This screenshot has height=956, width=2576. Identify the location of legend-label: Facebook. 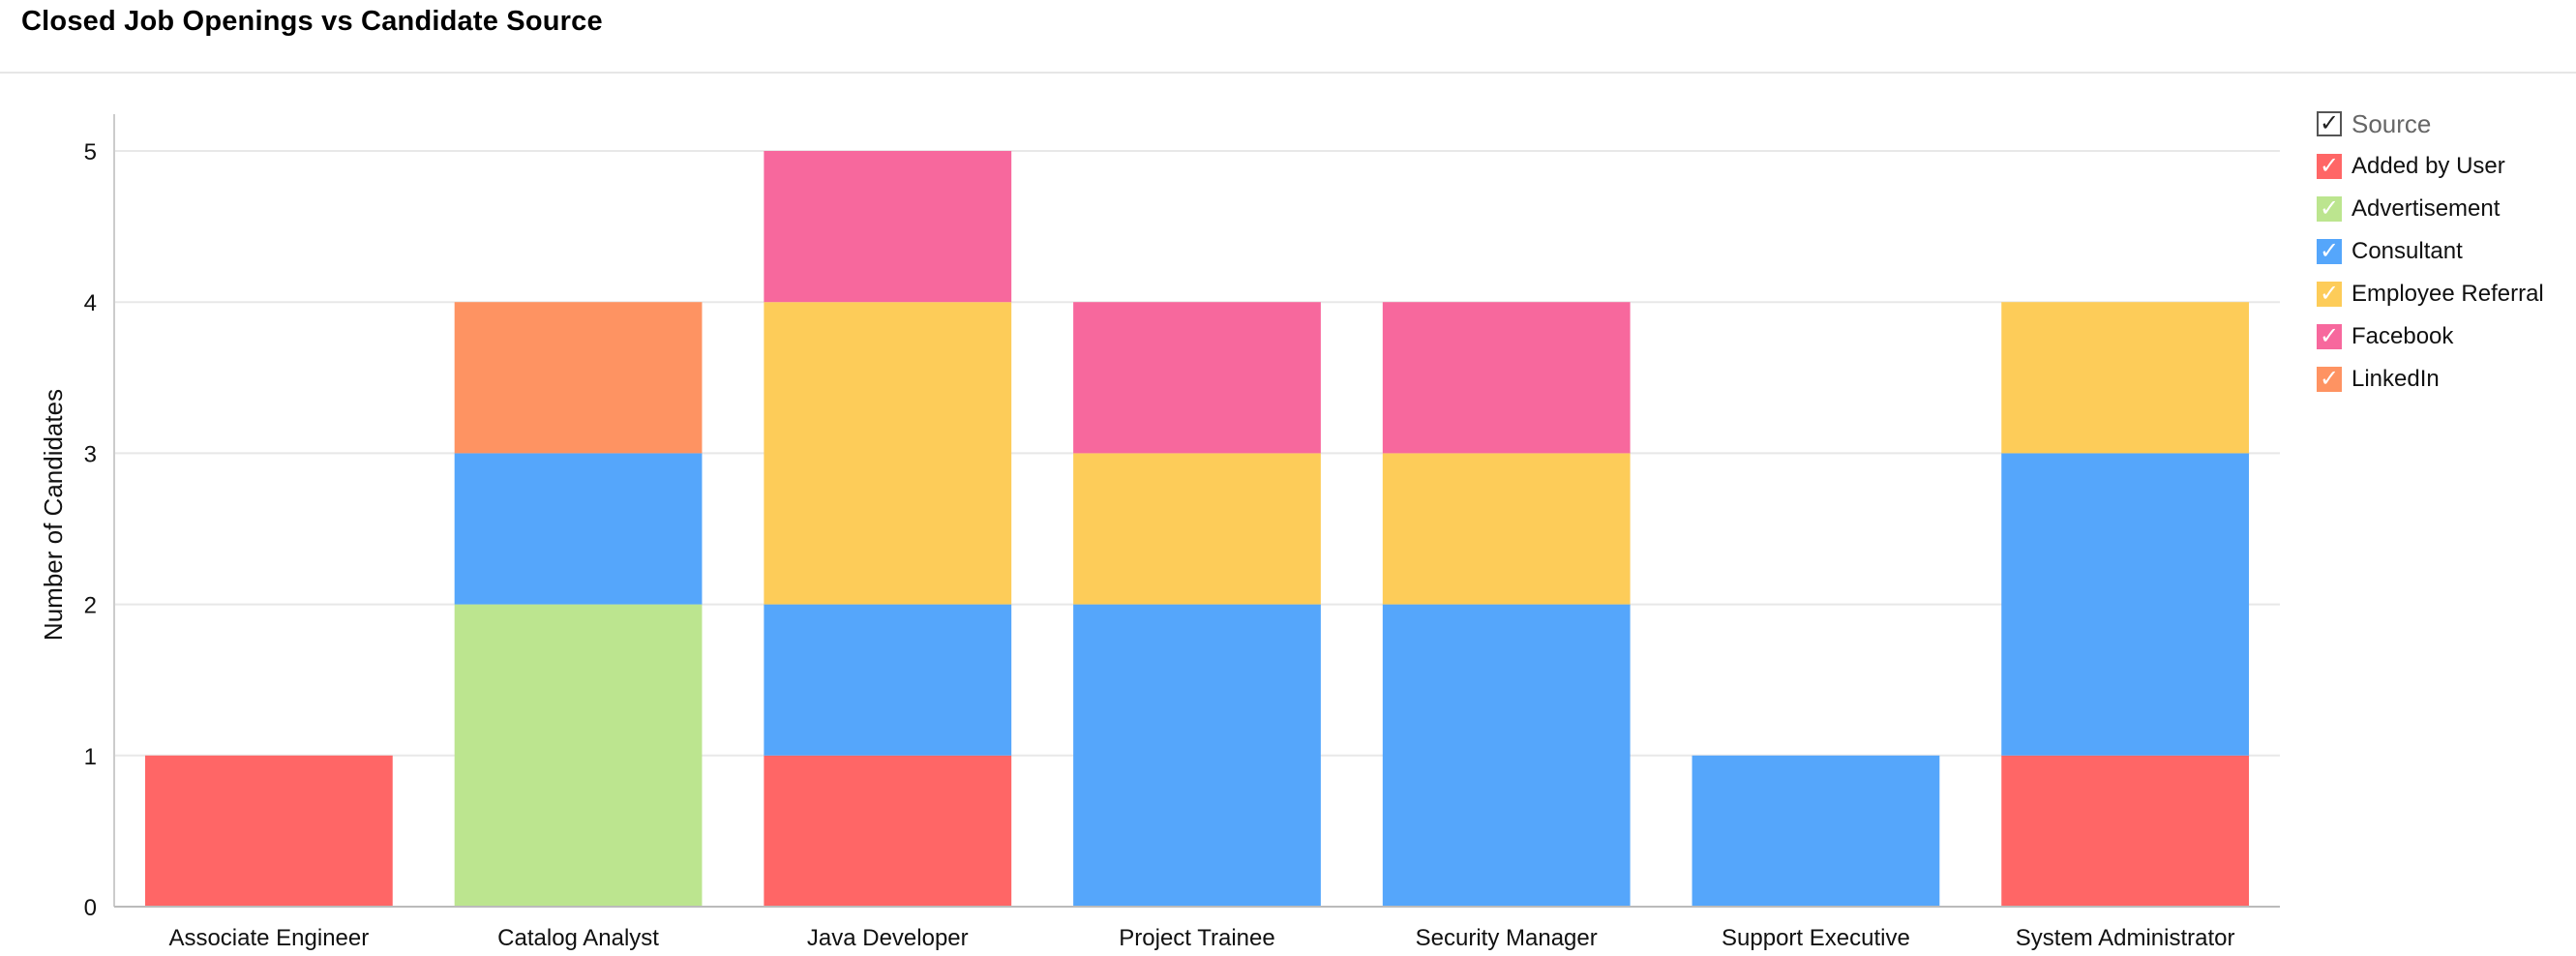
(2402, 336).